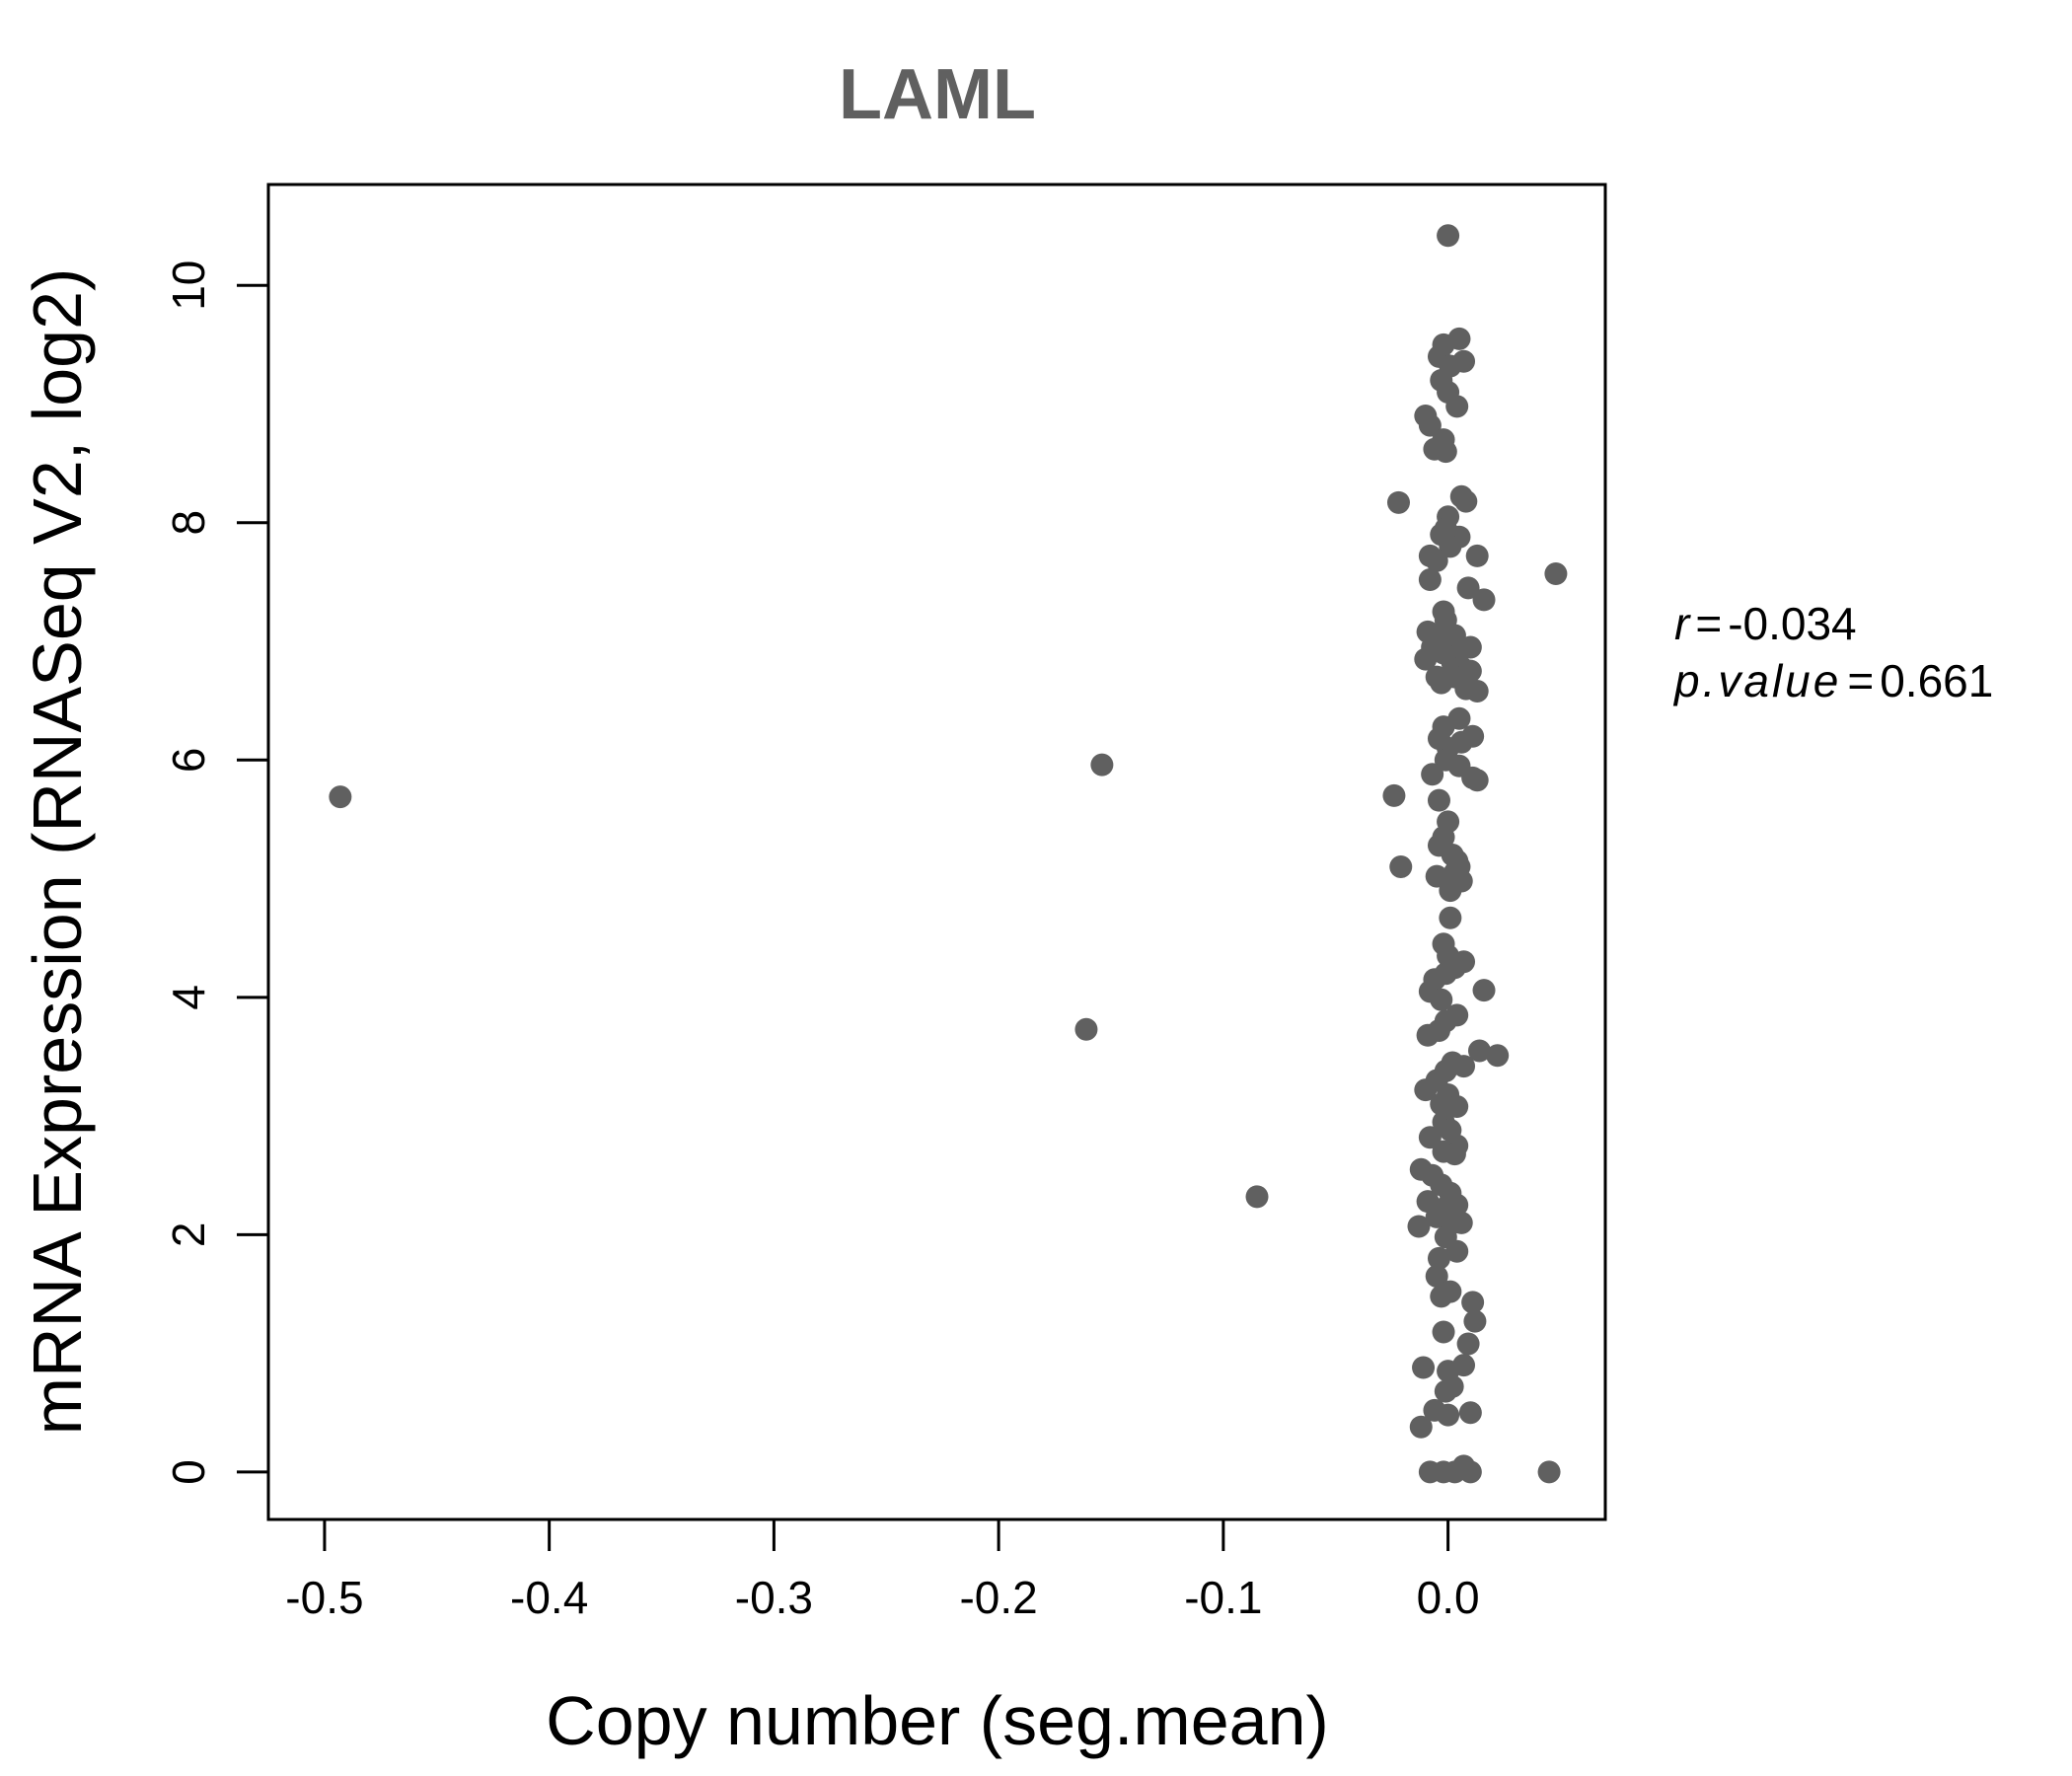 Image resolution: width=2072 pixels, height=1776 pixels. What do you see at coordinates (938, 1721) in the screenshot?
I see `x-axis-label: Copy number (seg.mean)` at bounding box center [938, 1721].